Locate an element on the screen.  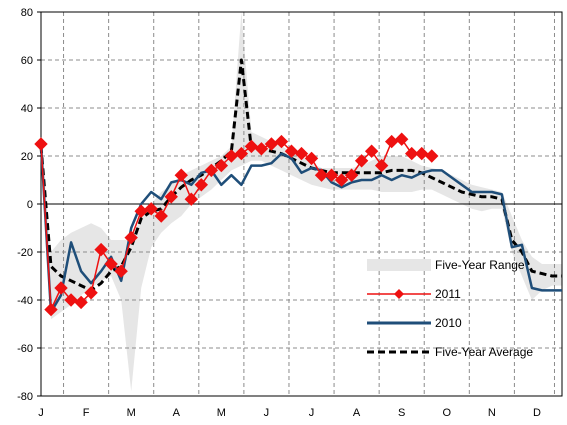
x-tick-label: O is located at coordinates (446, 413).